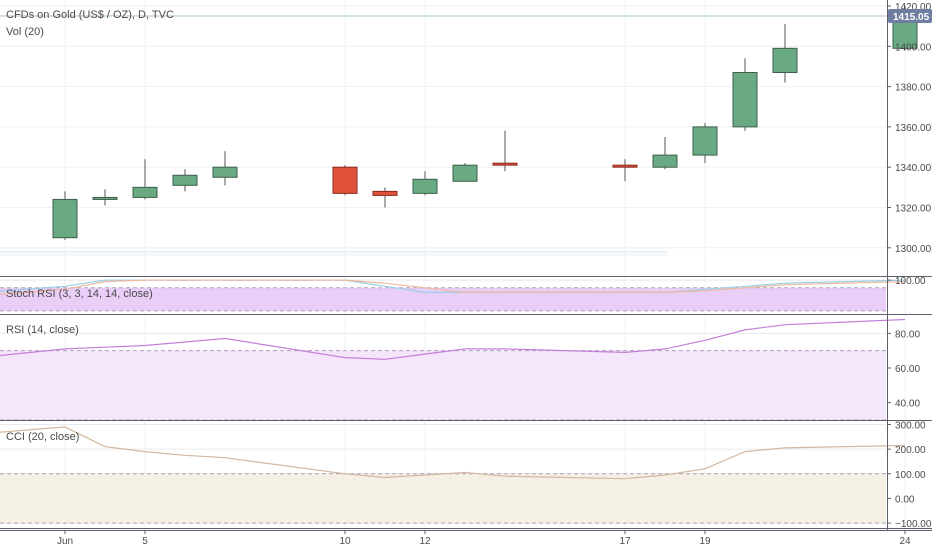  Describe the element at coordinates (910, 425) in the screenshot. I see `y-tick-label: 300.00` at that location.